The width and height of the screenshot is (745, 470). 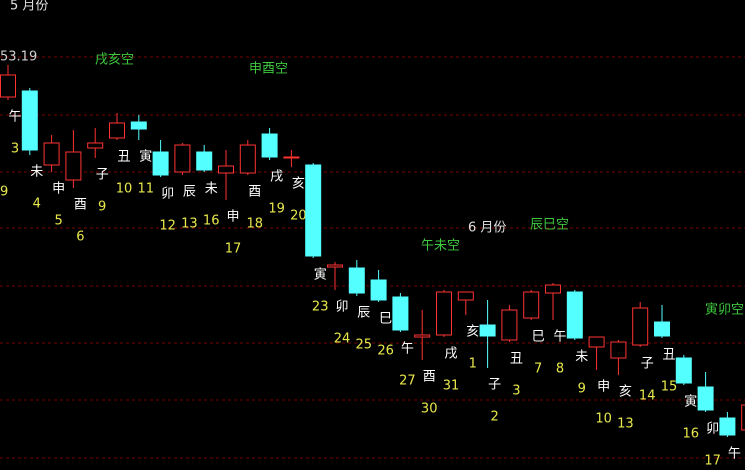 I want to click on annotation: 申酉空, so click(x=268, y=69).